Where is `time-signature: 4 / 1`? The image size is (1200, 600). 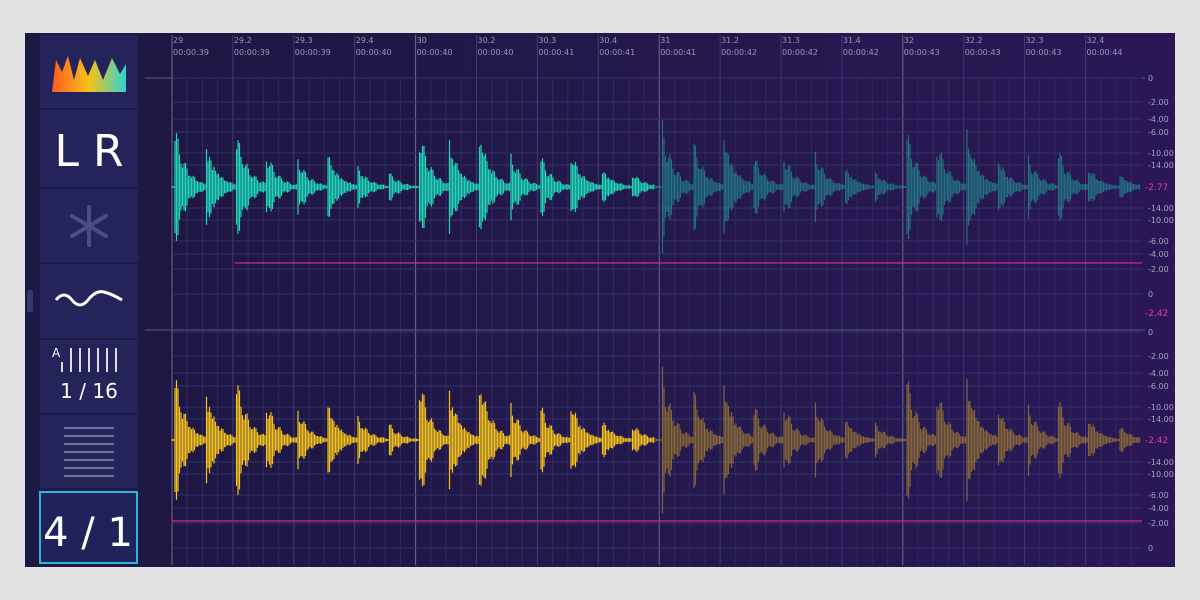
time-signature: 4 / 1 is located at coordinates (88, 533).